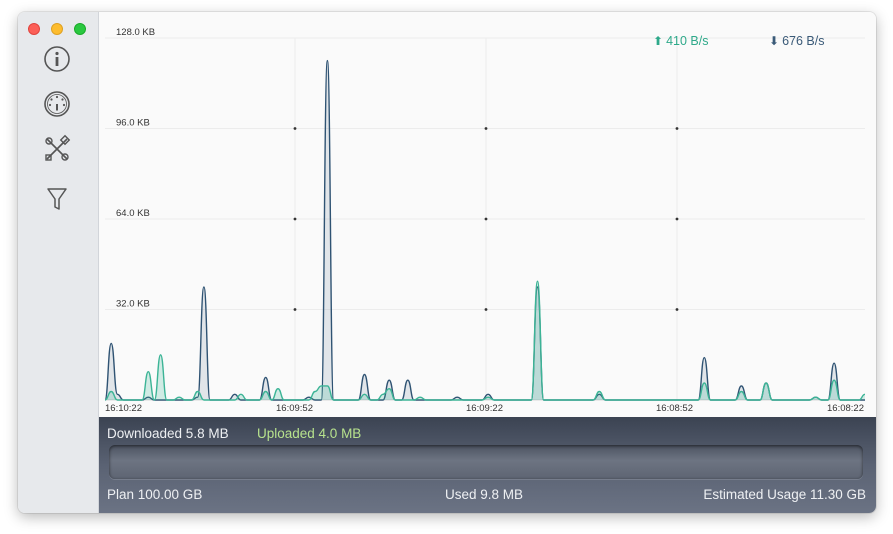  What do you see at coordinates (58, 262) in the screenshot?
I see `sidebar` at bounding box center [58, 262].